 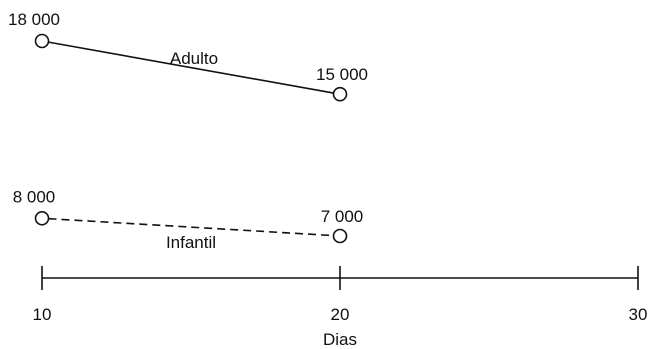 I want to click on series-name-label: Adulto, so click(x=194, y=58).